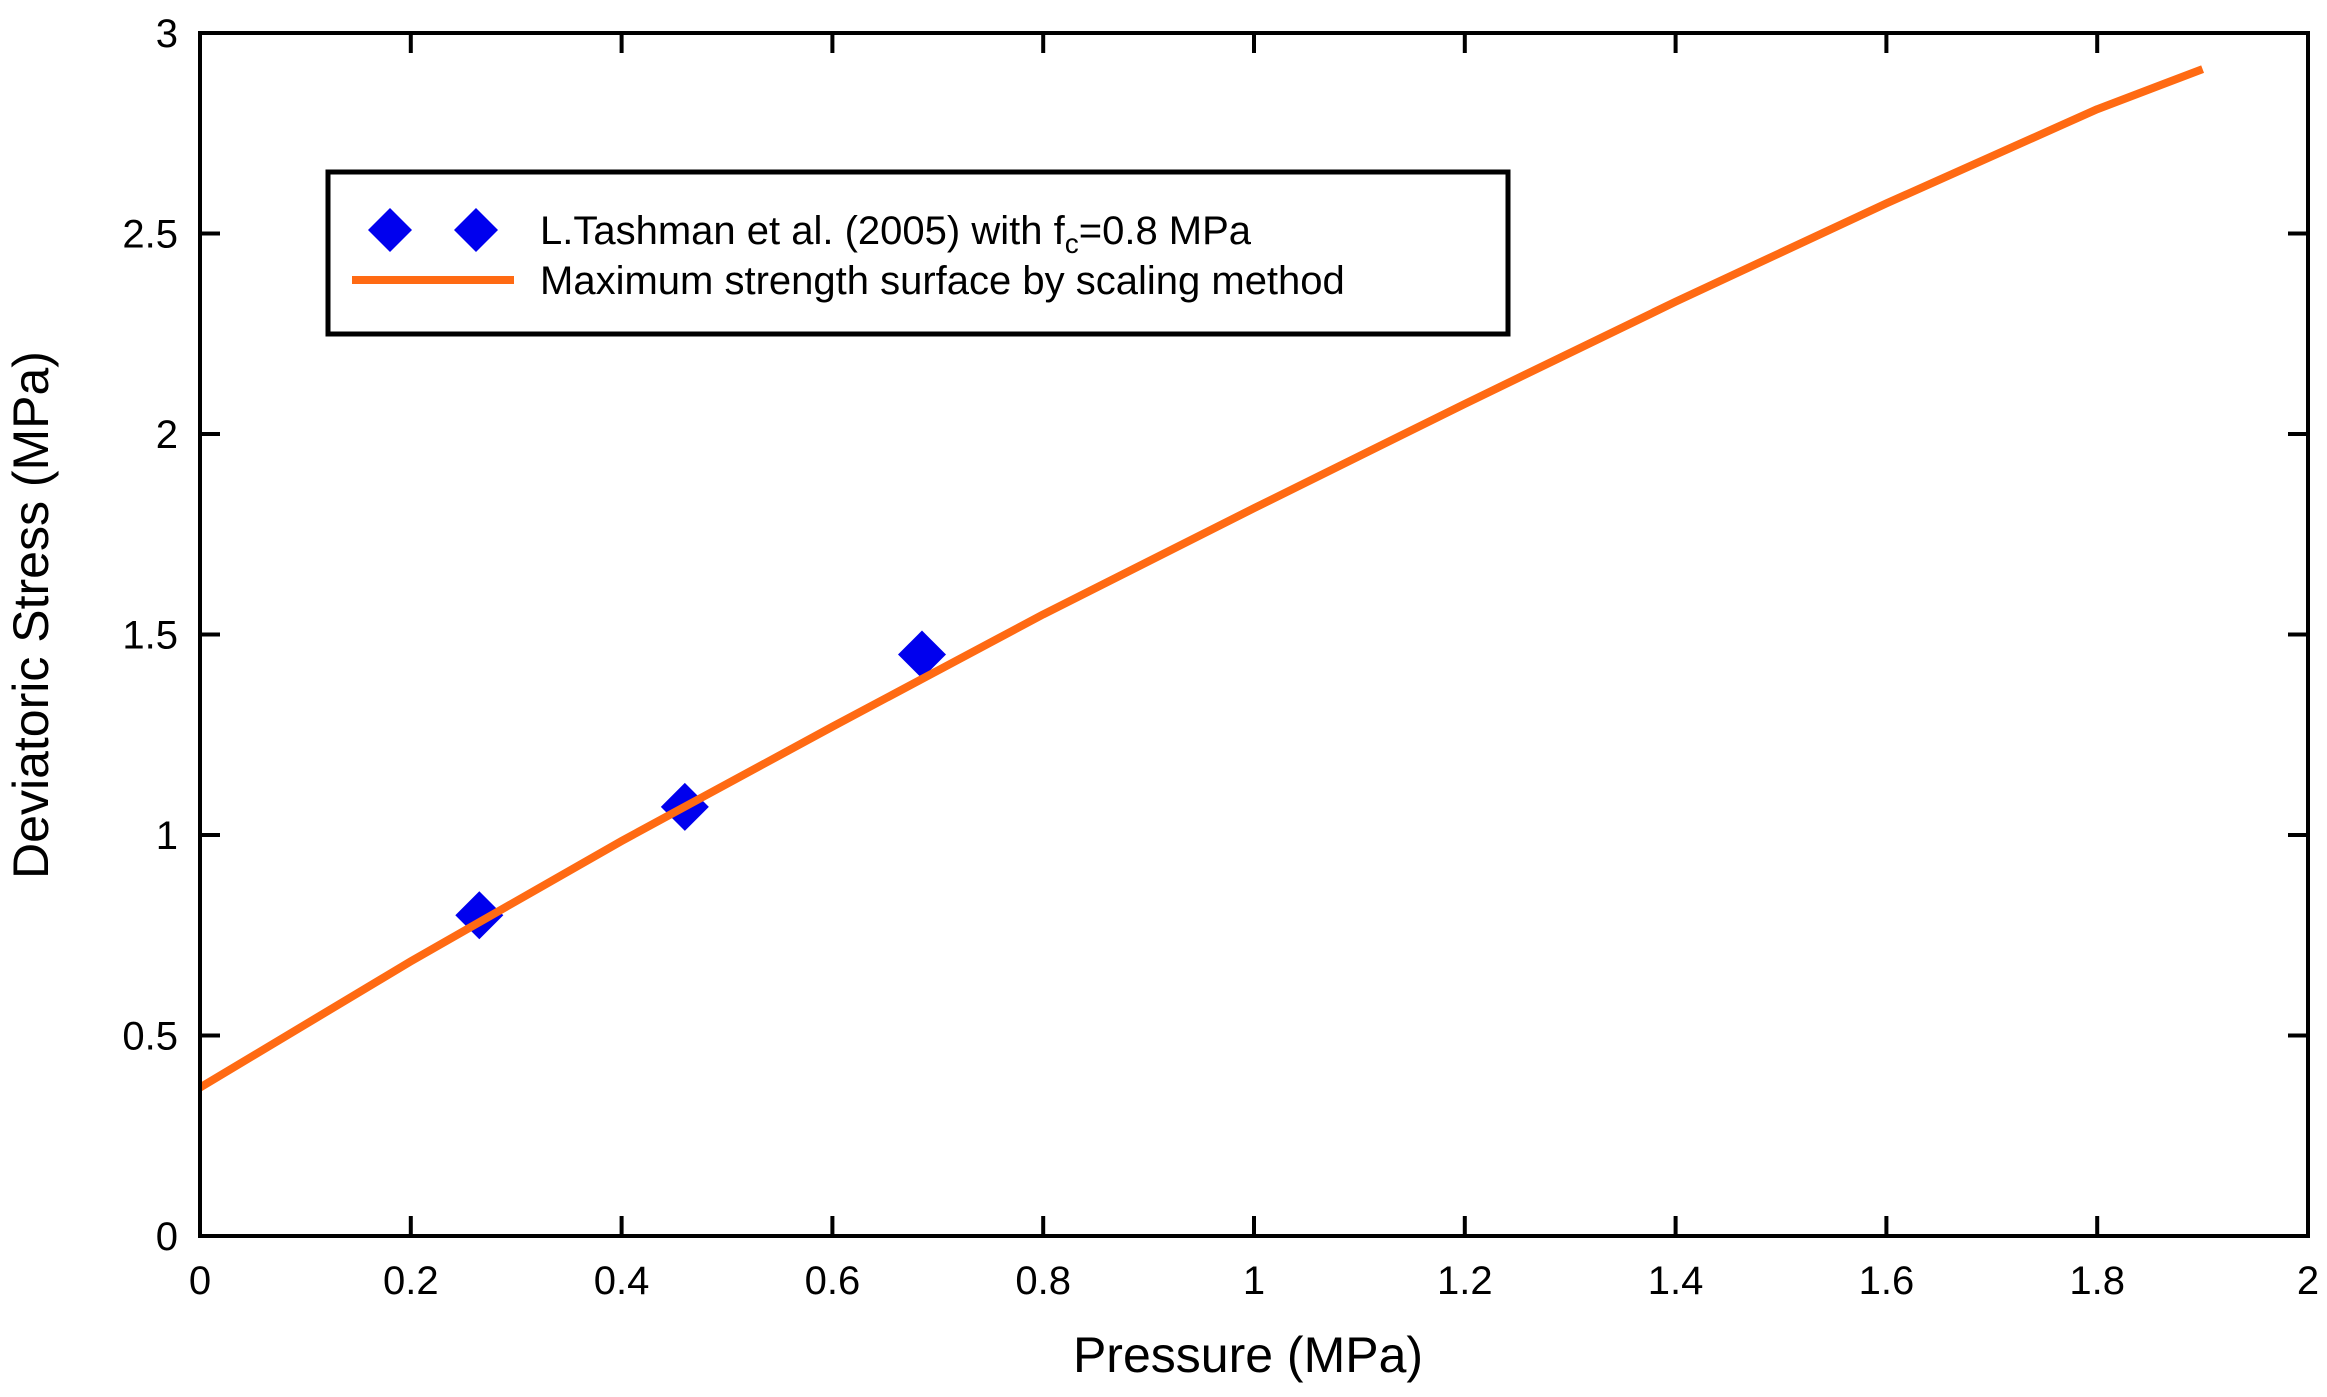 The height and width of the screenshot is (1397, 2327). I want to click on x-axis-label: Pressure (MPa), so click(1248, 1355).